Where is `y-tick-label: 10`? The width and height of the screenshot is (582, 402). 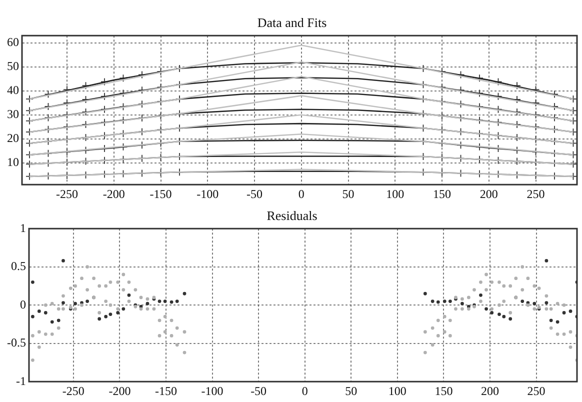 y-tick-label: 10 is located at coordinates (13, 162).